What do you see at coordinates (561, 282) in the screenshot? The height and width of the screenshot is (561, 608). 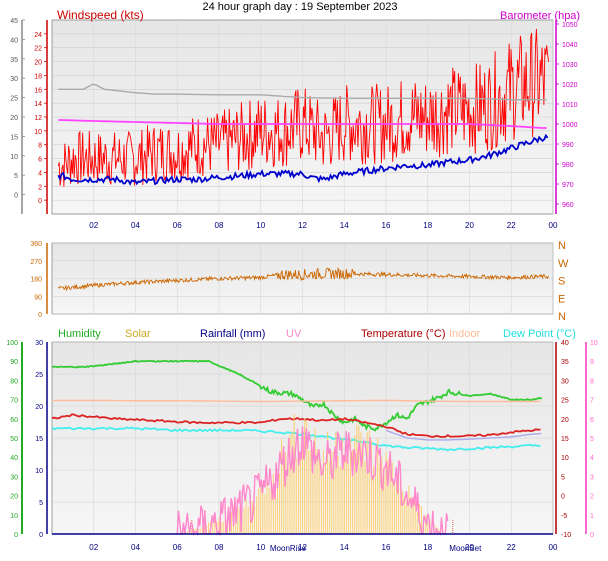 I see `compass-label: S` at bounding box center [561, 282].